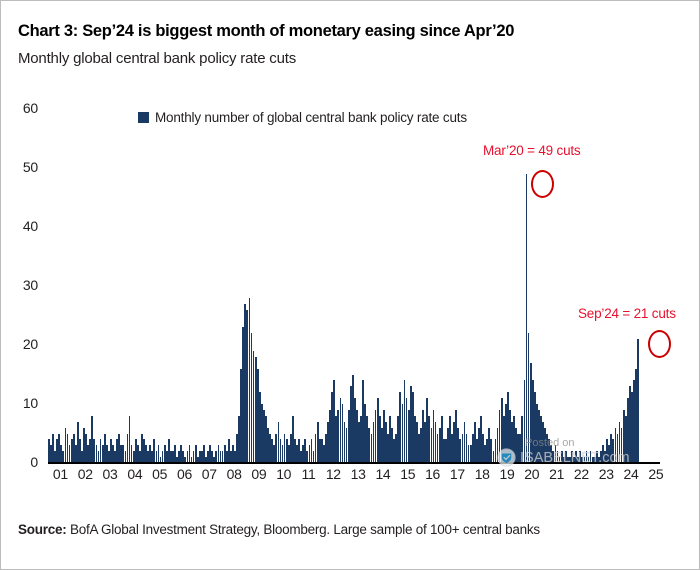 The image size is (700, 570). I want to click on watermark-site: ISABELNET.com, so click(575, 457).